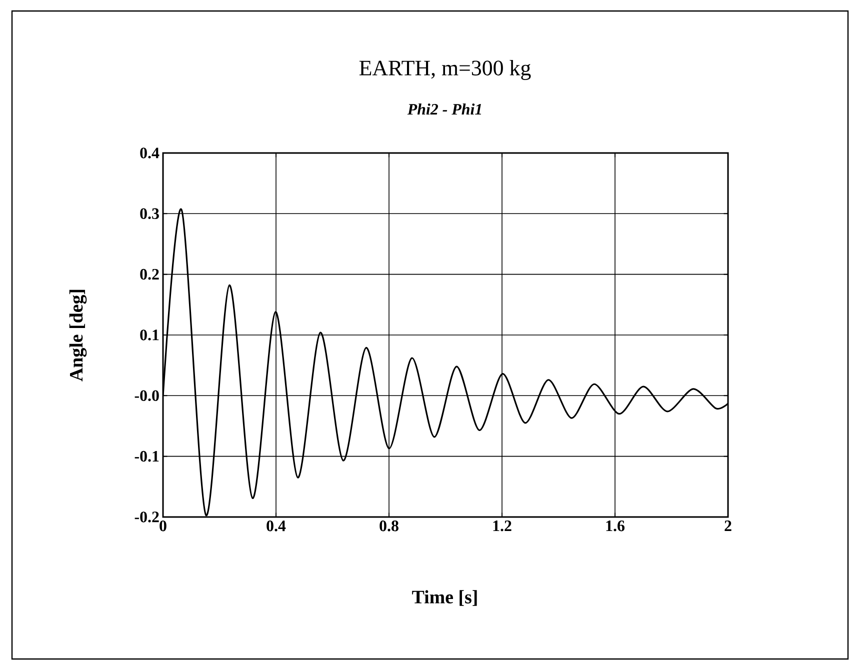 This screenshot has height=669, width=860. Describe the element at coordinates (728, 526) in the screenshot. I see `x-tick-label: 2` at that location.